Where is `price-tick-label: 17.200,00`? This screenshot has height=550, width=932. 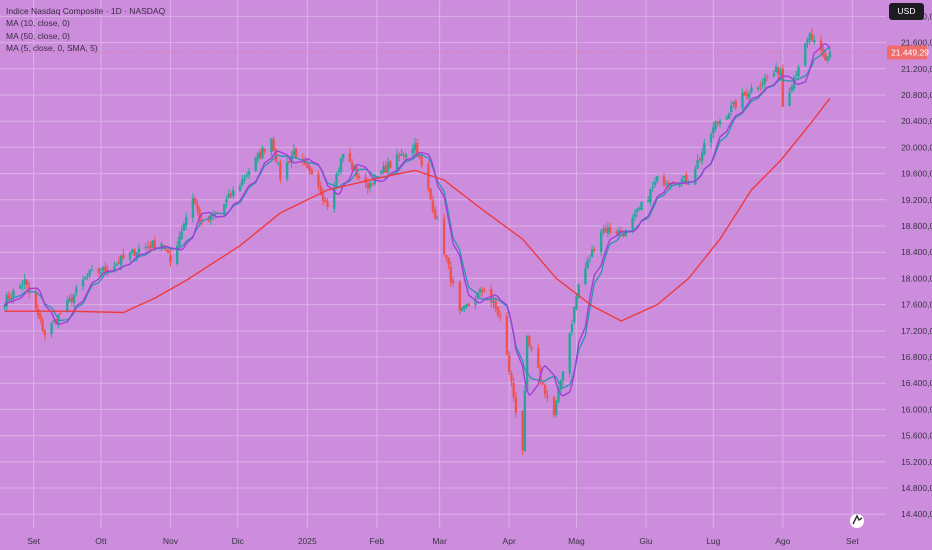
price-tick-label: 17.200,00 is located at coordinates (916, 331).